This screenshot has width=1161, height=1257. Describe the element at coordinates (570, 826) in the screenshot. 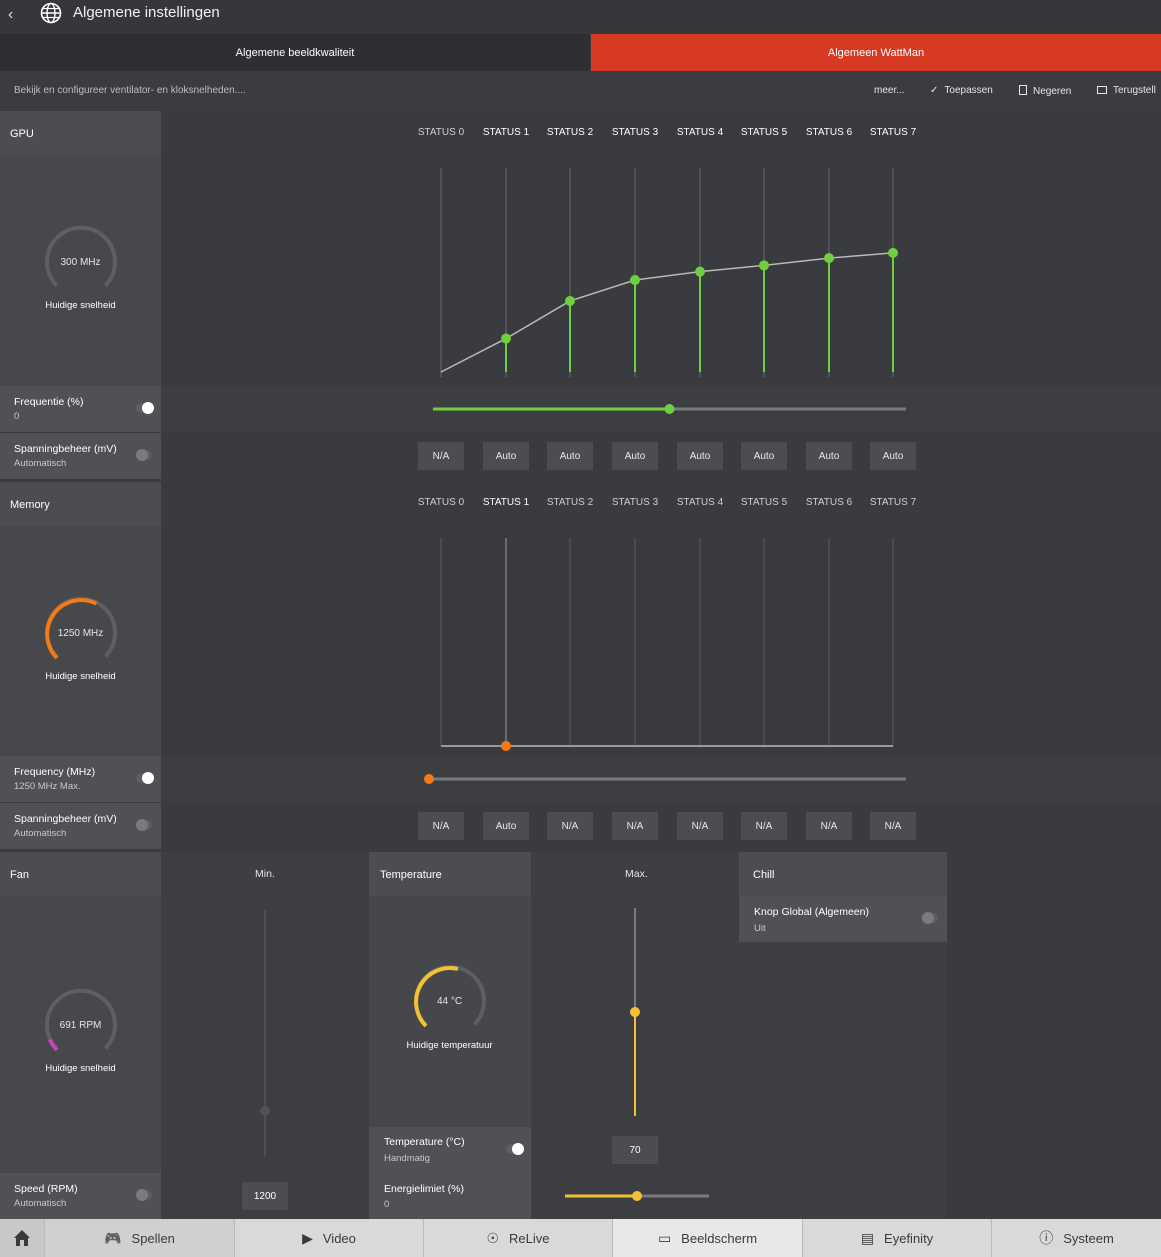

I see `memory-voltage-2: N/A` at that location.